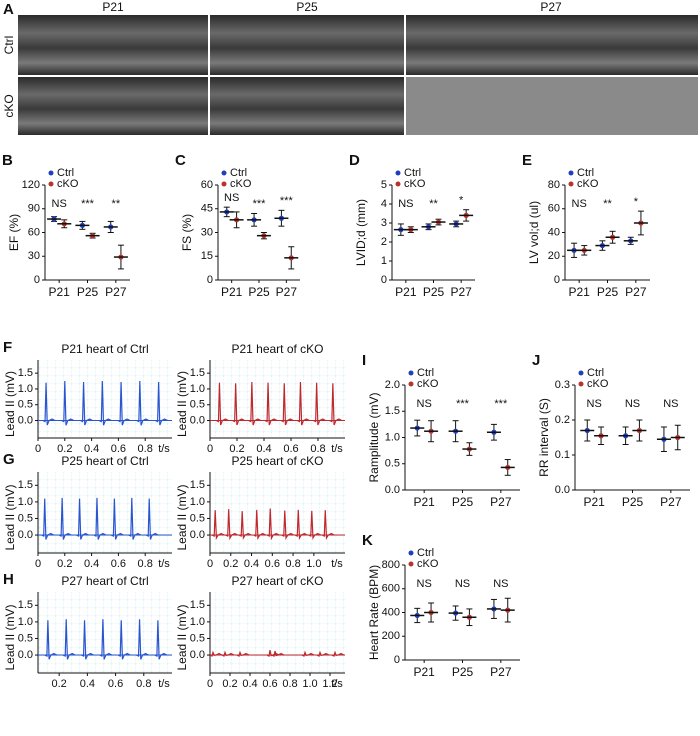 This screenshot has height=736, width=700. Describe the element at coordinates (329, 684) in the screenshot. I see `x-tick-label: 1.2` at that location.